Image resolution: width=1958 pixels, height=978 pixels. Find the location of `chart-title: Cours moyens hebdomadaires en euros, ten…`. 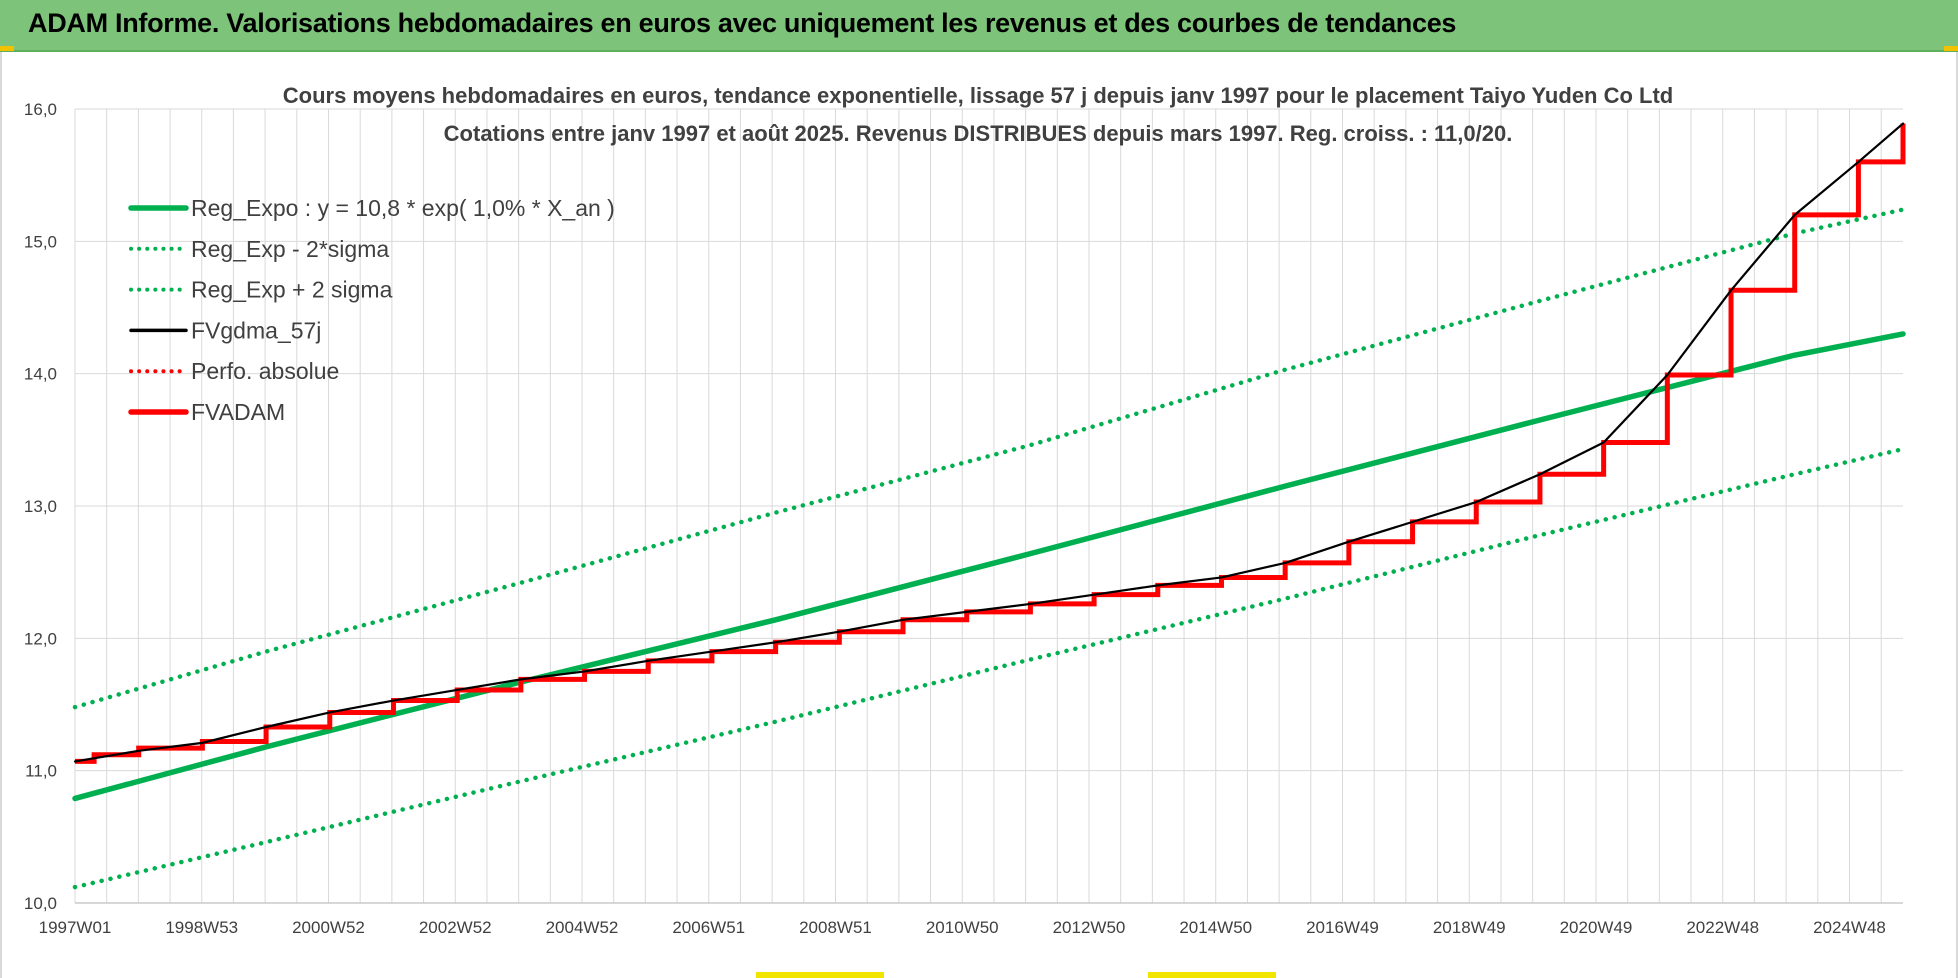

chart-title: Cours moyens hebdomadaires en euros, ten… is located at coordinates (978, 95).